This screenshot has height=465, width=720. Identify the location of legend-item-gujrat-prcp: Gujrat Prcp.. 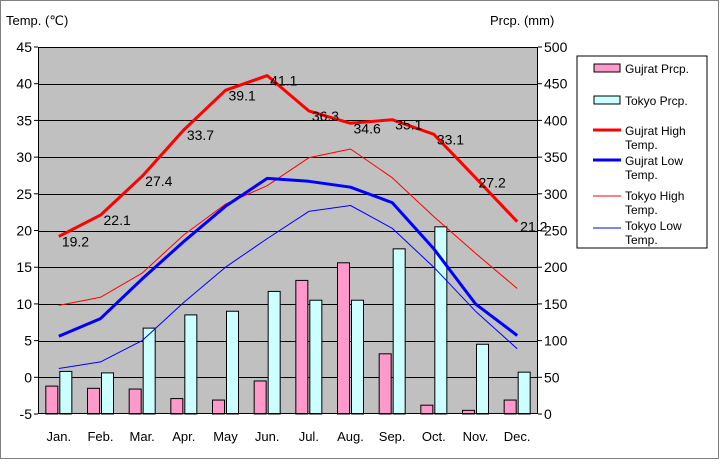
(641, 69).